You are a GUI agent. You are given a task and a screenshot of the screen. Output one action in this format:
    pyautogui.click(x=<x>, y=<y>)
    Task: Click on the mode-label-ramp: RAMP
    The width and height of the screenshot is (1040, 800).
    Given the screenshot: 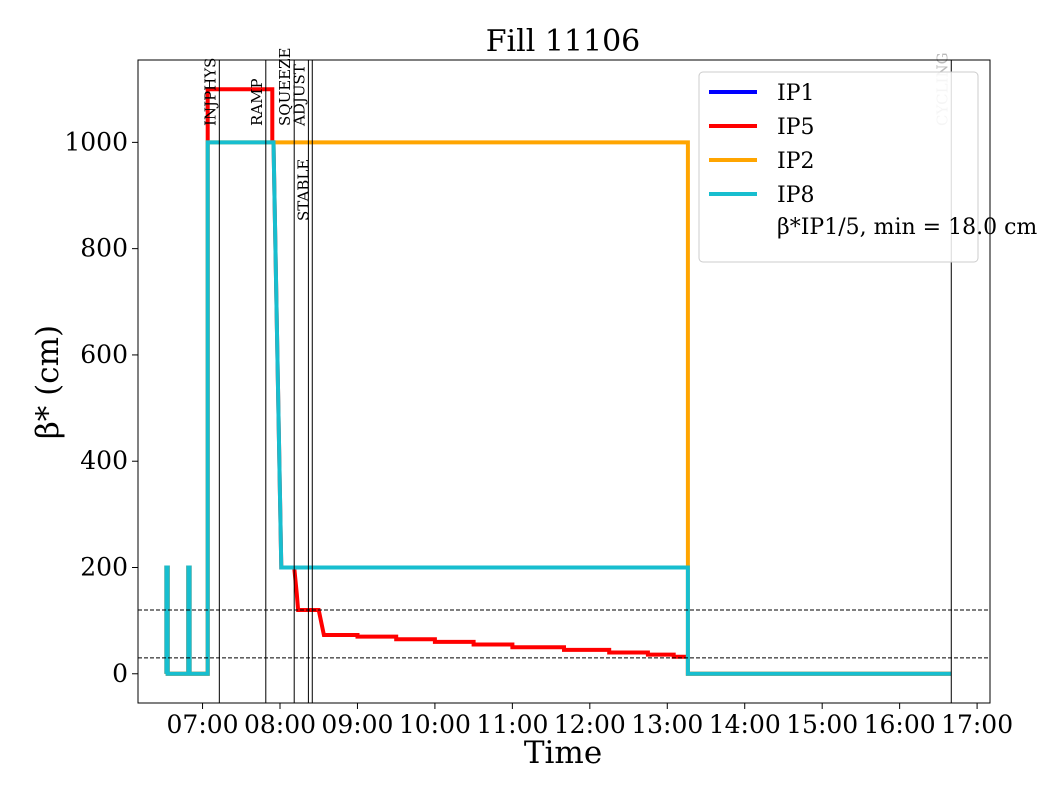 What is the action you would take?
    pyautogui.click(x=257, y=102)
    